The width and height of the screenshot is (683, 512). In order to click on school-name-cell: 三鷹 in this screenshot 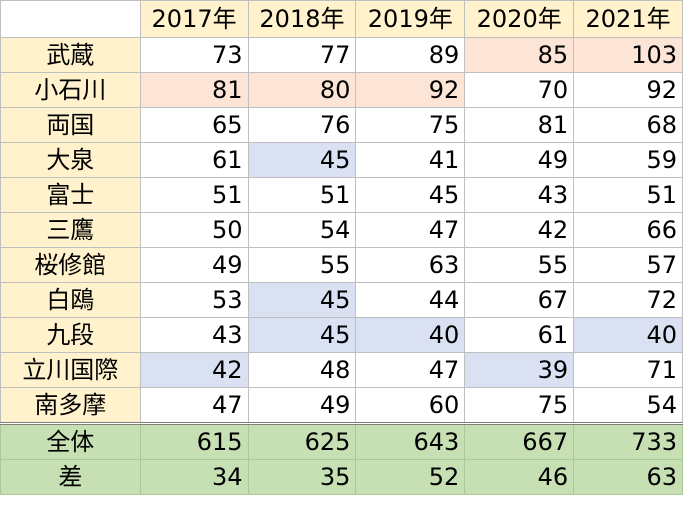, I will do `click(70, 230)`.